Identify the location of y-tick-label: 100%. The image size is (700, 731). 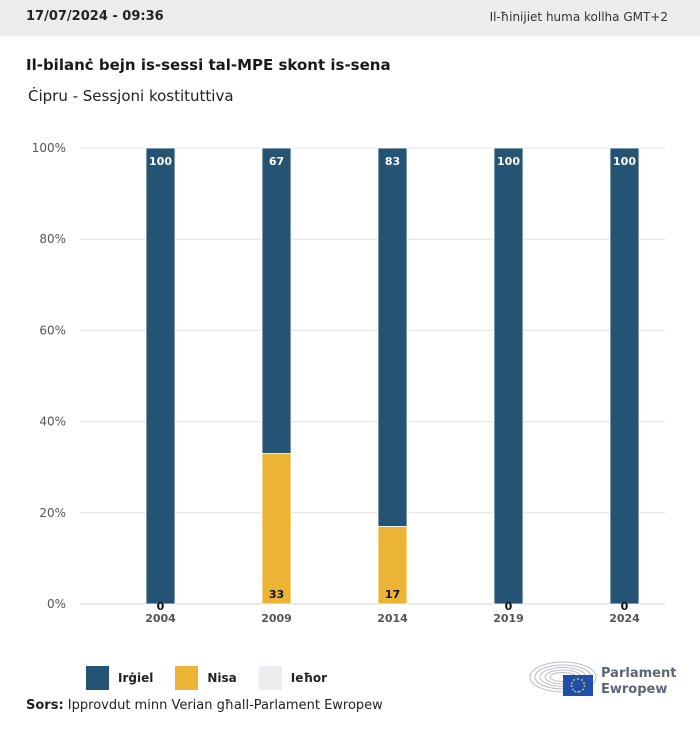
(49, 148).